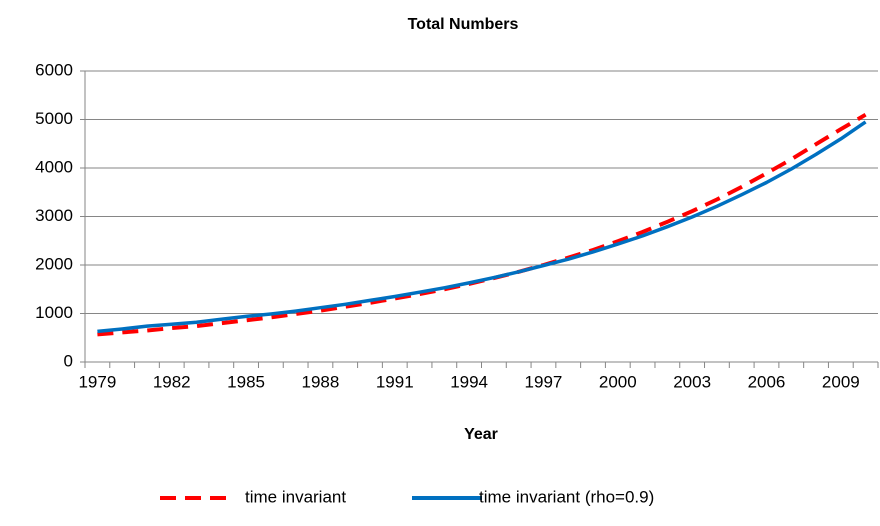 This screenshot has height=526, width=880. What do you see at coordinates (481, 434) in the screenshot?
I see `x-axis-label: Year` at bounding box center [481, 434].